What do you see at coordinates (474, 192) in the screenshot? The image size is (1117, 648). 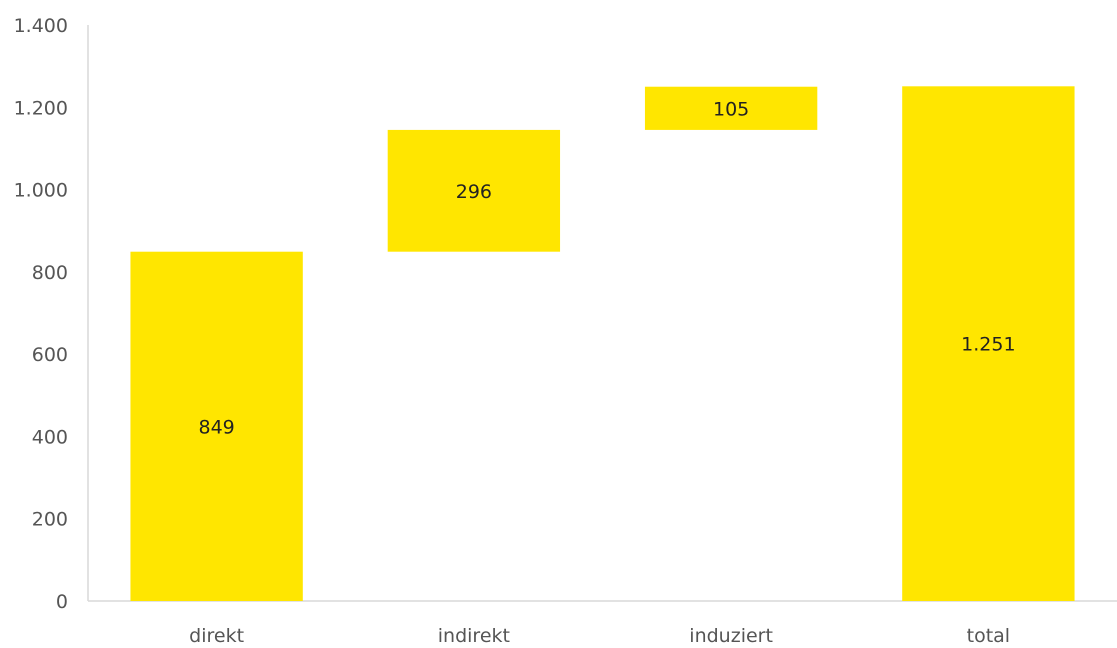 I see `data-label-indirekt: 296` at bounding box center [474, 192].